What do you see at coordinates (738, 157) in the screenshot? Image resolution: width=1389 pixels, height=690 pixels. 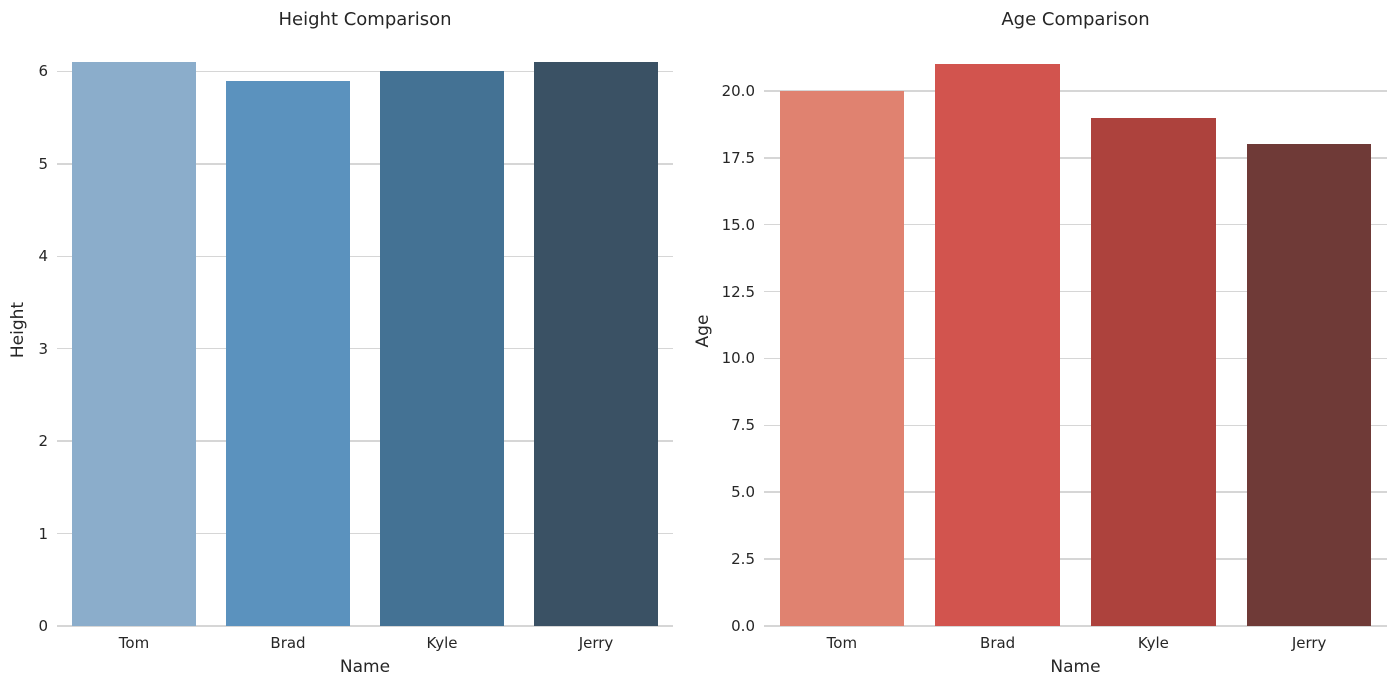 I see `y-tick-label: 17.5` at bounding box center [738, 157].